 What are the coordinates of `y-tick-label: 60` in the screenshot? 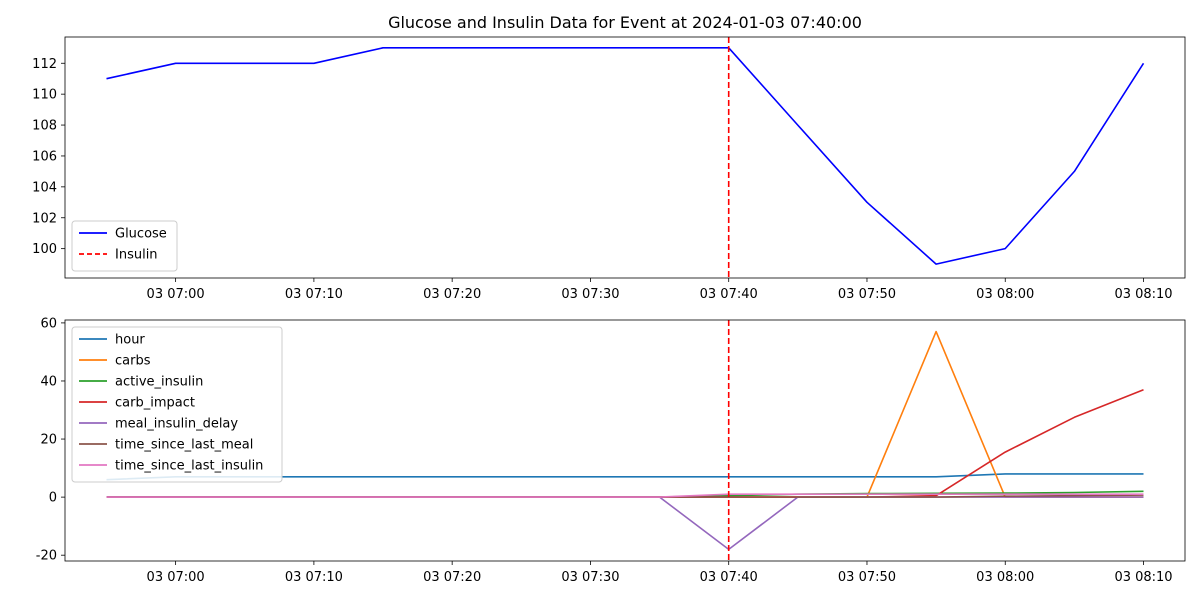 It's located at (48, 323).